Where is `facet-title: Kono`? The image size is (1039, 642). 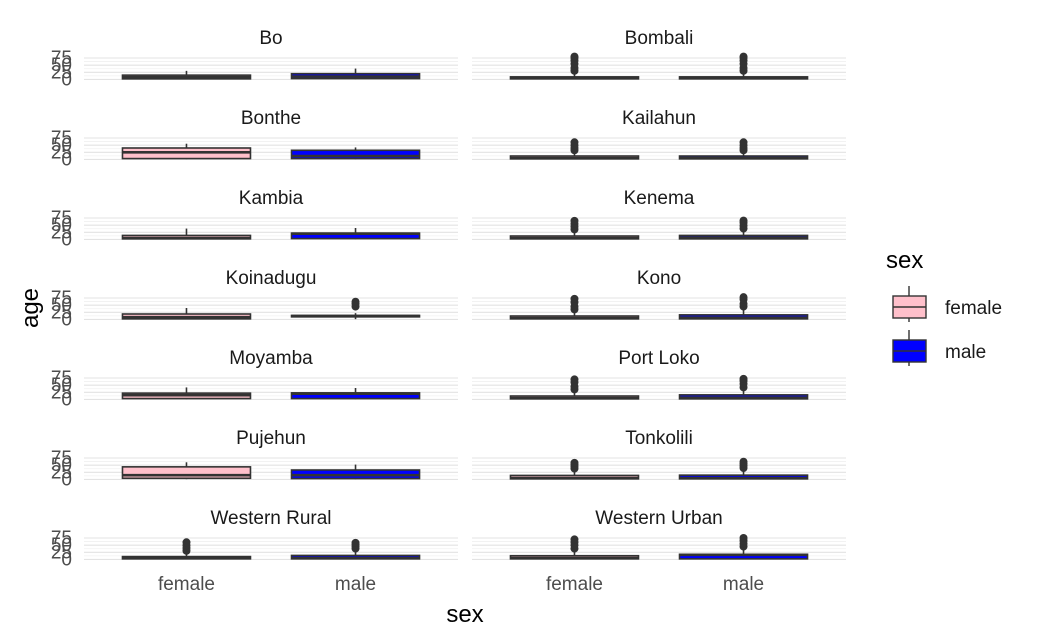 facet-title: Kono is located at coordinates (659, 278).